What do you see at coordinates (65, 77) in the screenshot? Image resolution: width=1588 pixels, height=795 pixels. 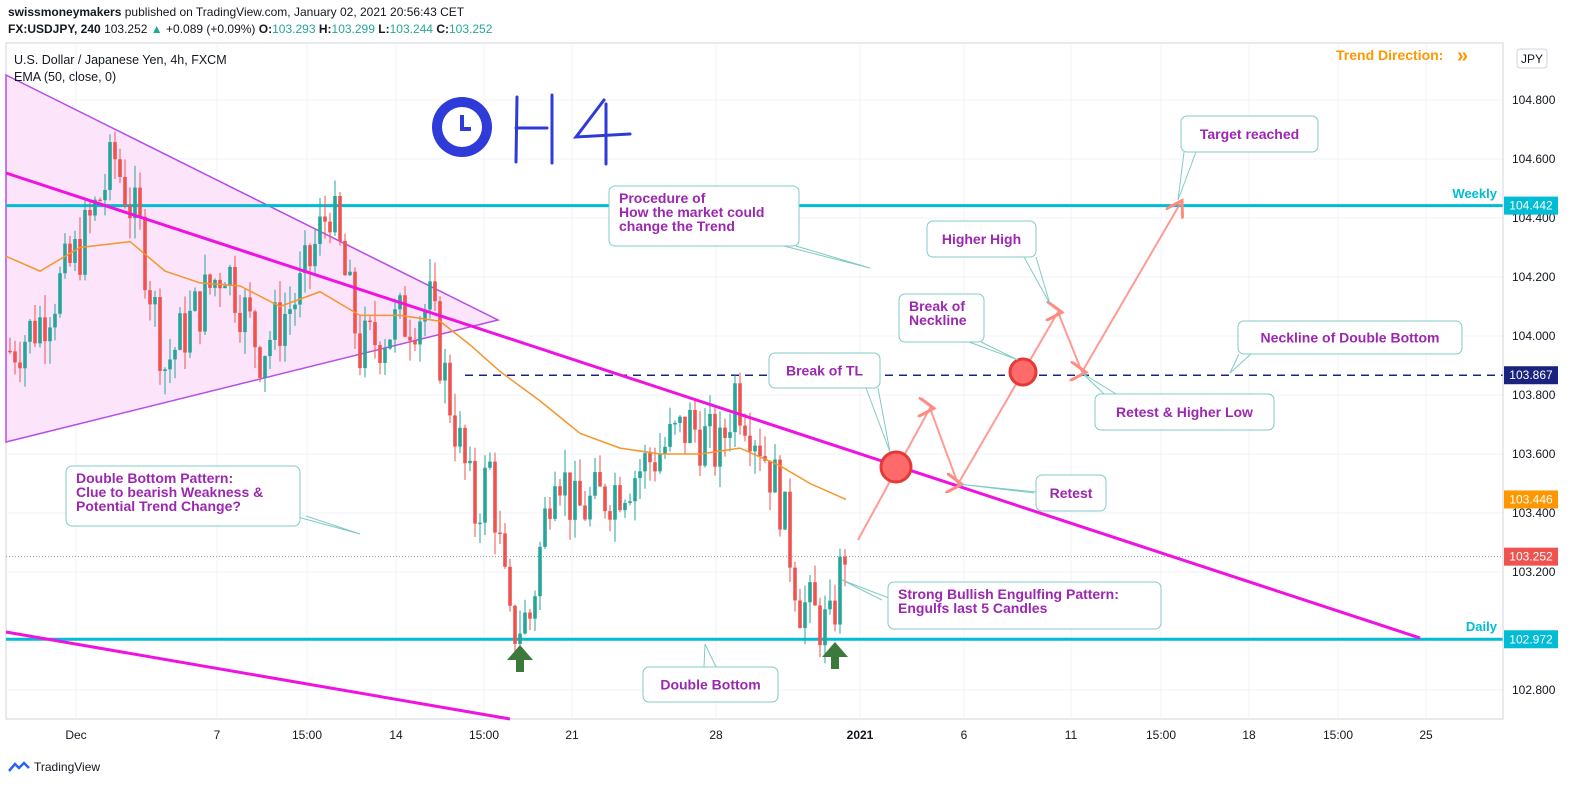 I see `indicator-label: EMA (50, close, 0)` at bounding box center [65, 77].